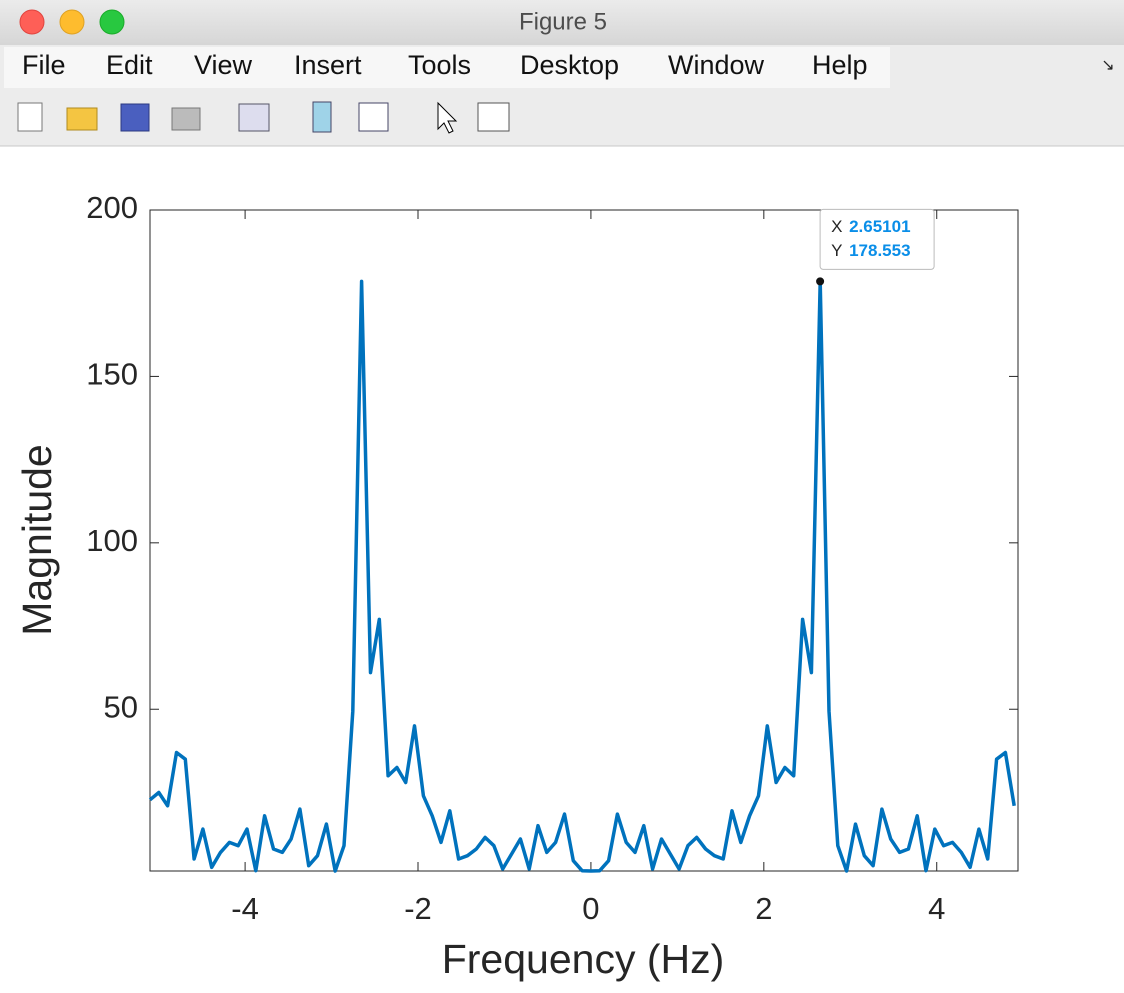 The height and width of the screenshot is (993, 1124). I want to click on minimize-button, so click(72, 22).